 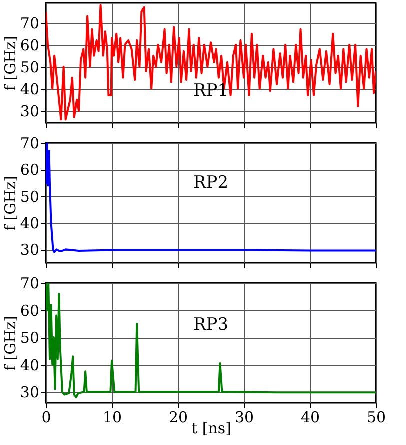 I want to click on x-axis-title: t [ns], so click(x=212, y=429).